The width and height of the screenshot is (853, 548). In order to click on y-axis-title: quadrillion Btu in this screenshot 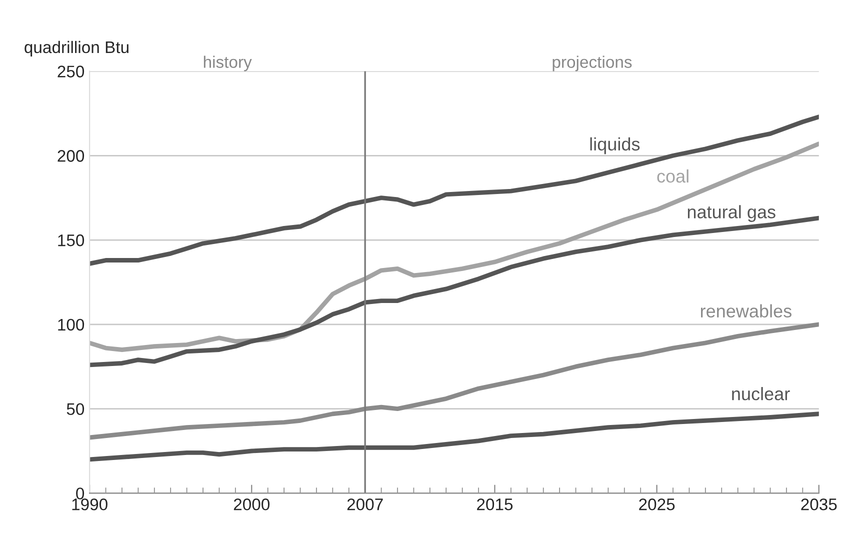, I will do `click(76, 48)`.